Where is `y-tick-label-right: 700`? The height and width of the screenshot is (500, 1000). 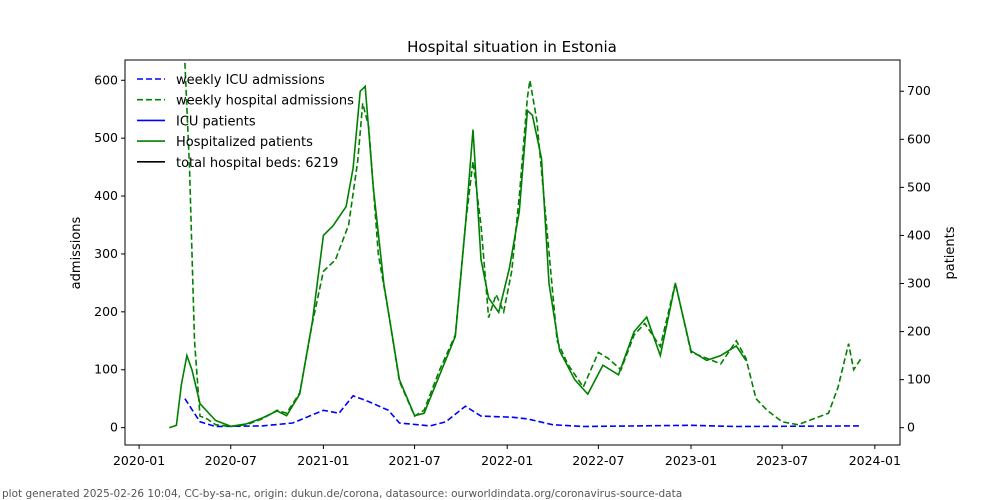
y-tick-label-right: 700 is located at coordinates (919, 90).